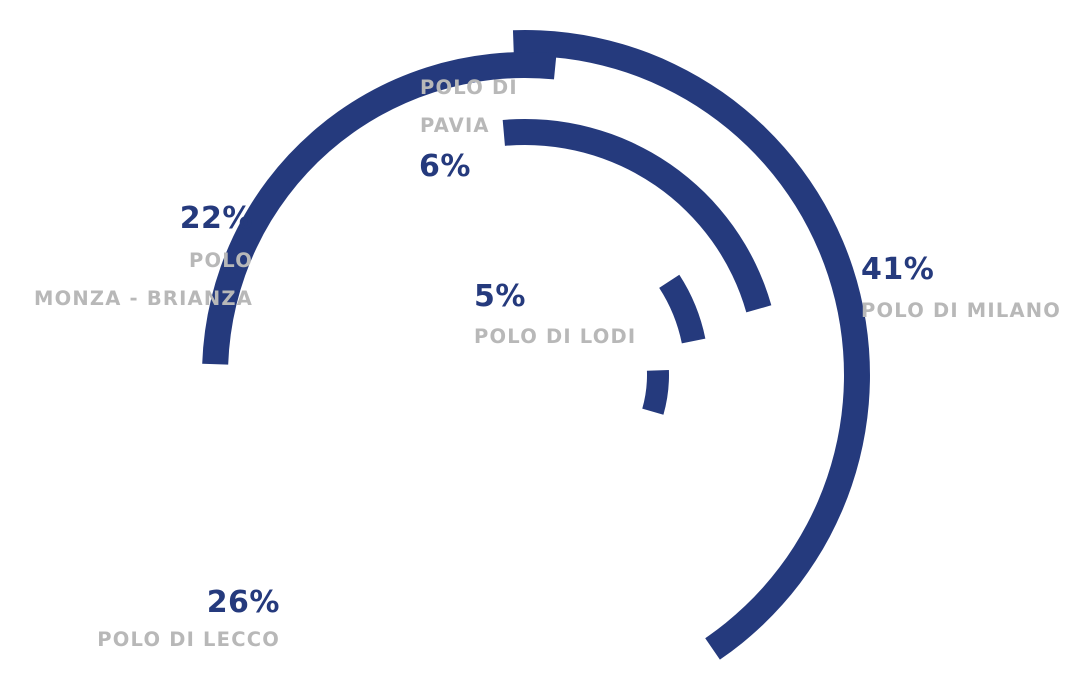 The width and height of the screenshot is (1091, 691). Describe the element at coordinates (143, 255) in the screenshot. I see `label-group-monza-brianza: 22% POLO MONZA - BRIANZA` at that location.